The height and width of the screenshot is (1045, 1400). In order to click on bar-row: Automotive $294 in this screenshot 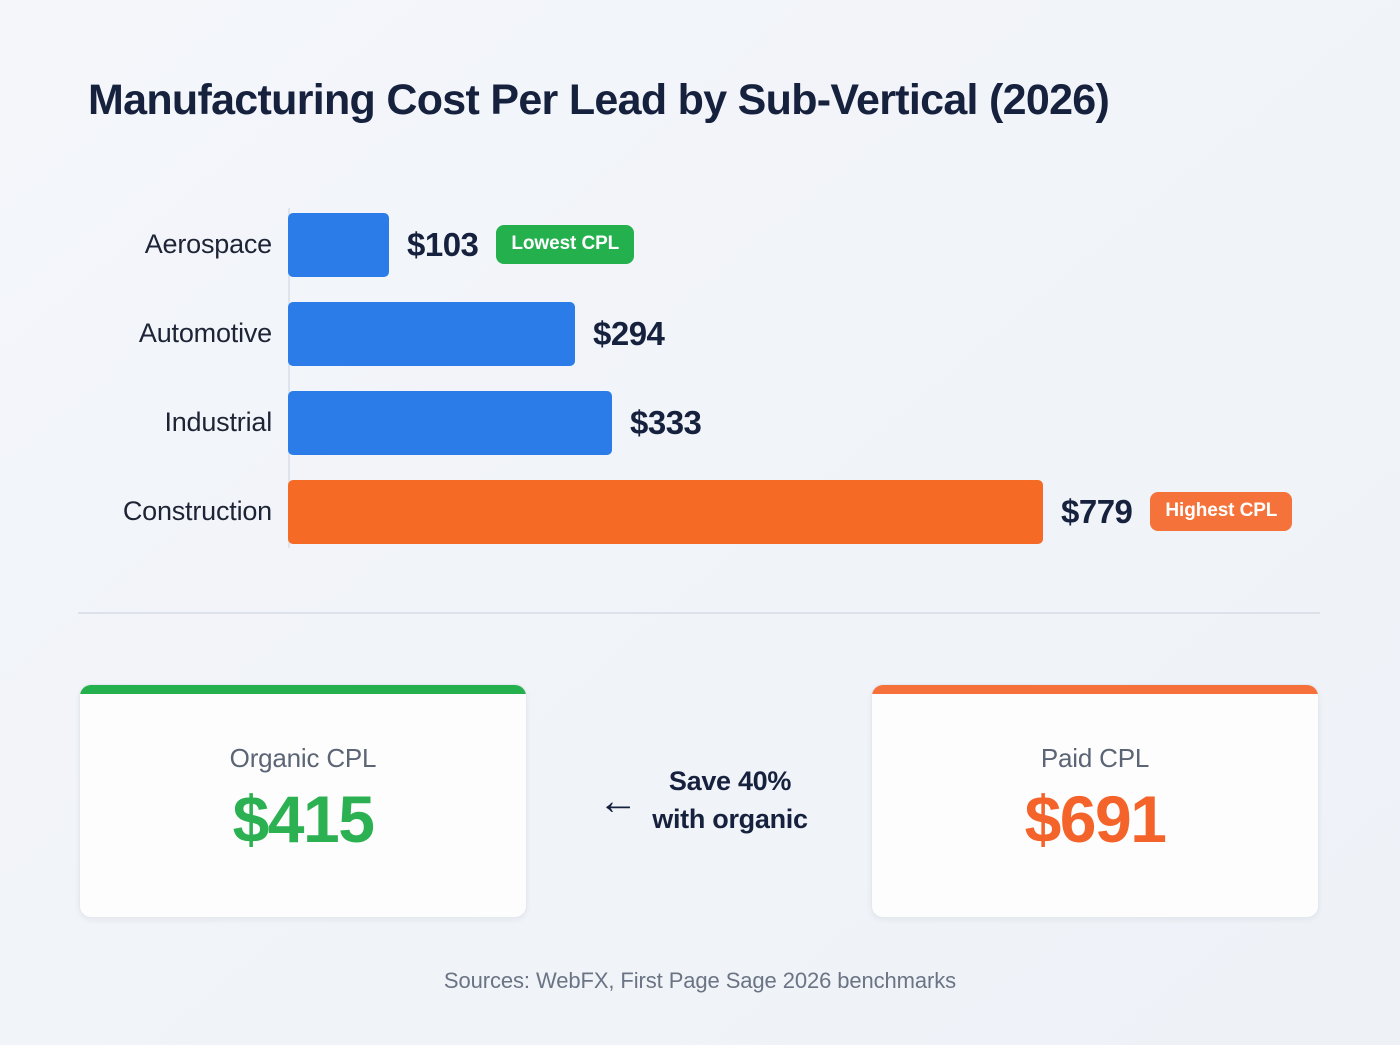, I will do `click(700, 333)`.